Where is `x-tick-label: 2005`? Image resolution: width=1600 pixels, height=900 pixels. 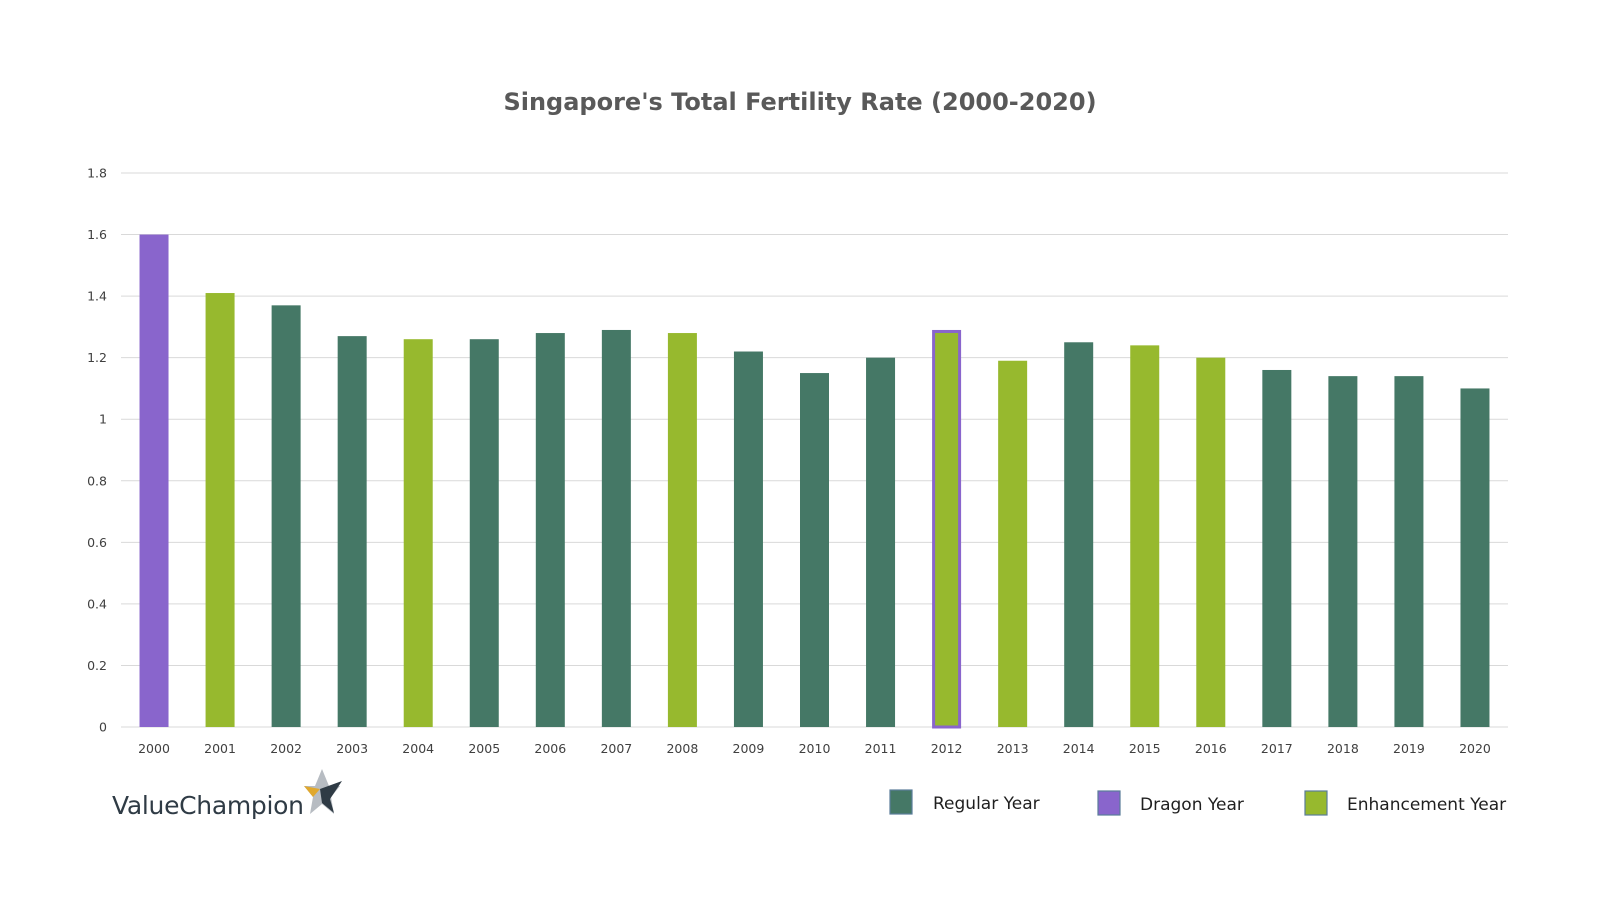
x-tick-label: 2005 is located at coordinates (484, 748).